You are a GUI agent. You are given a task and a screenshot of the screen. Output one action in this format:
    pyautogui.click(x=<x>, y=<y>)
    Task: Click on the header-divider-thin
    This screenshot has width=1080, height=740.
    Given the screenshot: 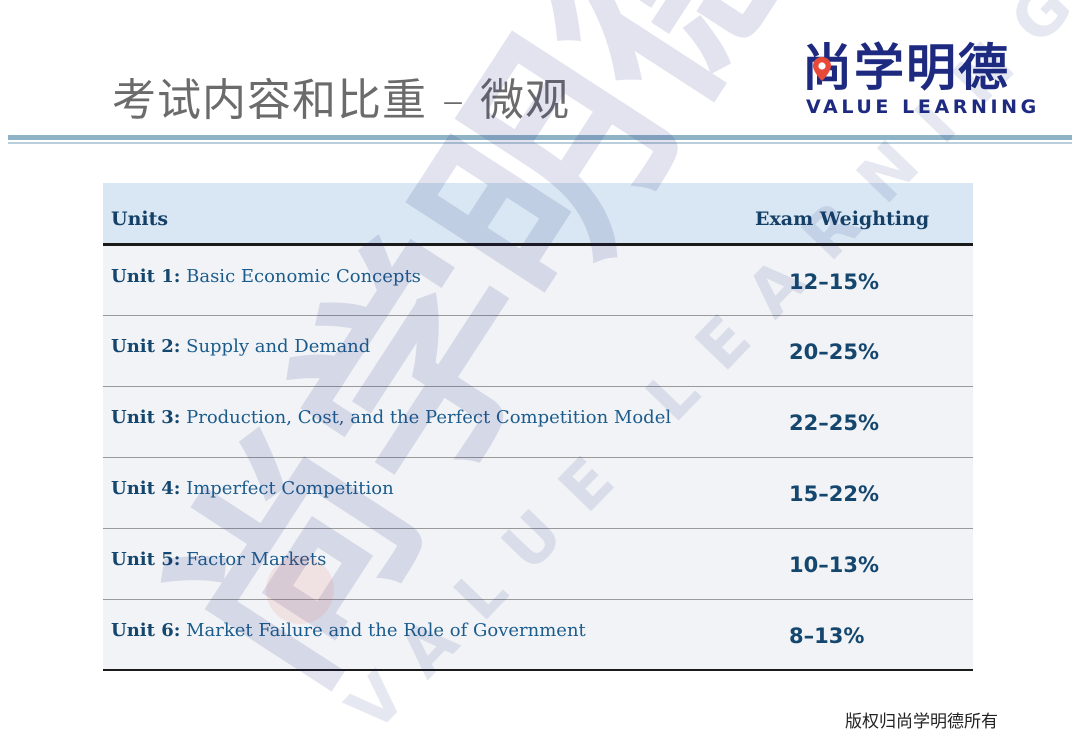 What is the action you would take?
    pyautogui.click(x=540, y=143)
    